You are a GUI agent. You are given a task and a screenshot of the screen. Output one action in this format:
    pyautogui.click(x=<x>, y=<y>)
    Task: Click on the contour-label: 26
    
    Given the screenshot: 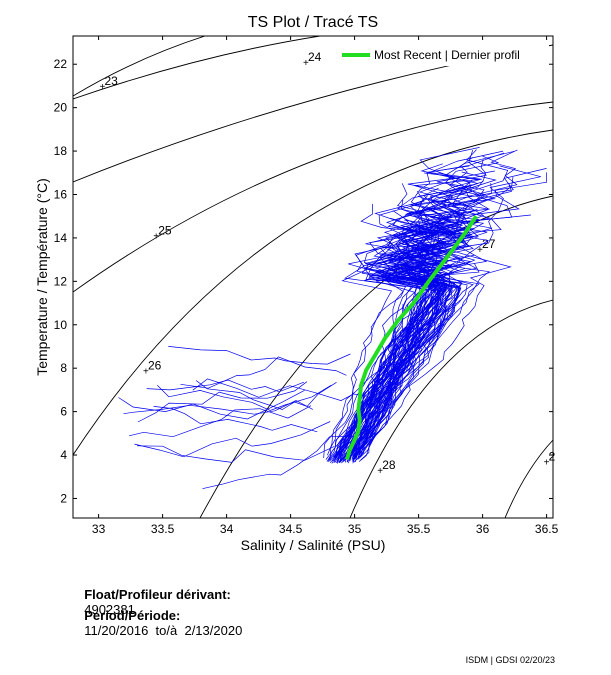 What is the action you would take?
    pyautogui.click(x=155, y=365)
    